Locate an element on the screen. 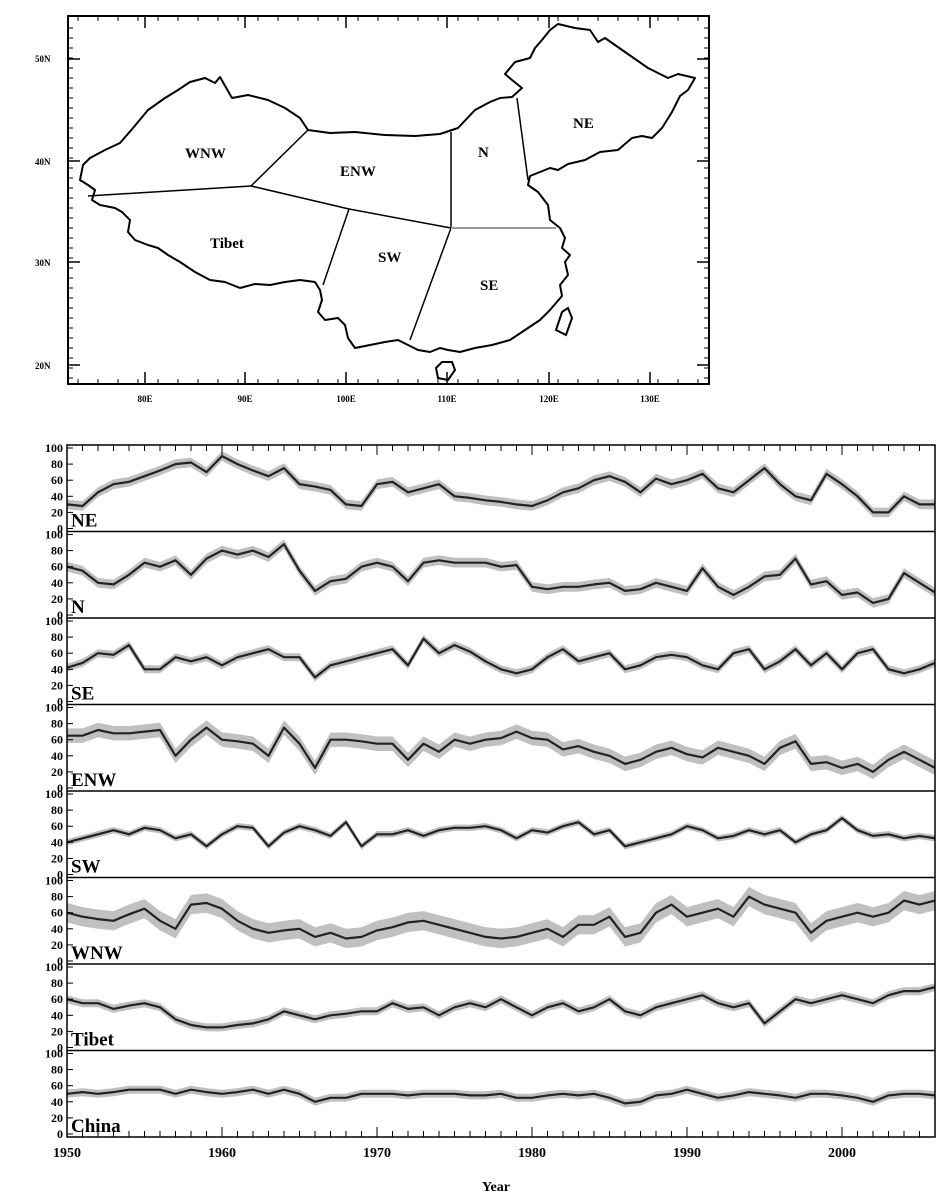 The height and width of the screenshot is (1193, 939). region-label-wnw: WNW is located at coordinates (205, 154).